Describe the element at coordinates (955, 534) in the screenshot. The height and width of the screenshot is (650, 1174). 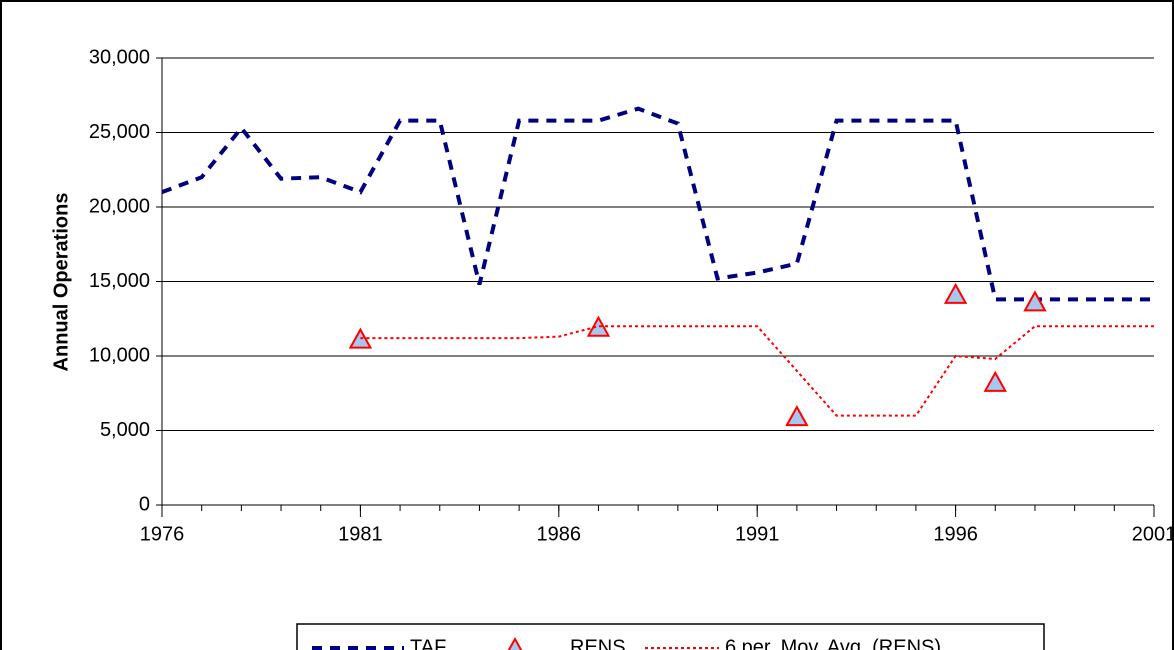
I see `x-tick-label: 1996` at that location.